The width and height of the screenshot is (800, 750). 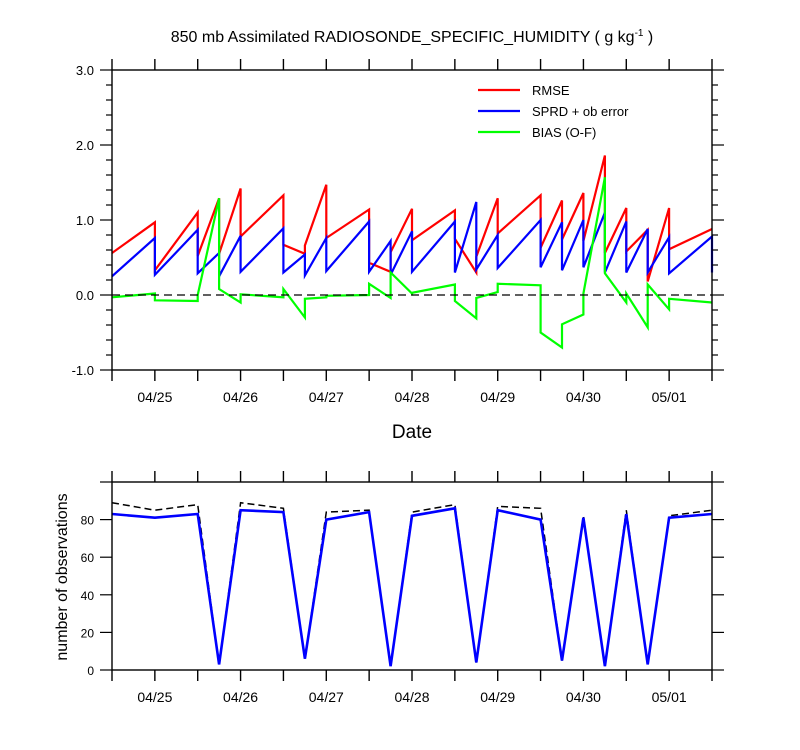 What do you see at coordinates (85, 295) in the screenshot?
I see `y-tick-label: 0.0` at bounding box center [85, 295].